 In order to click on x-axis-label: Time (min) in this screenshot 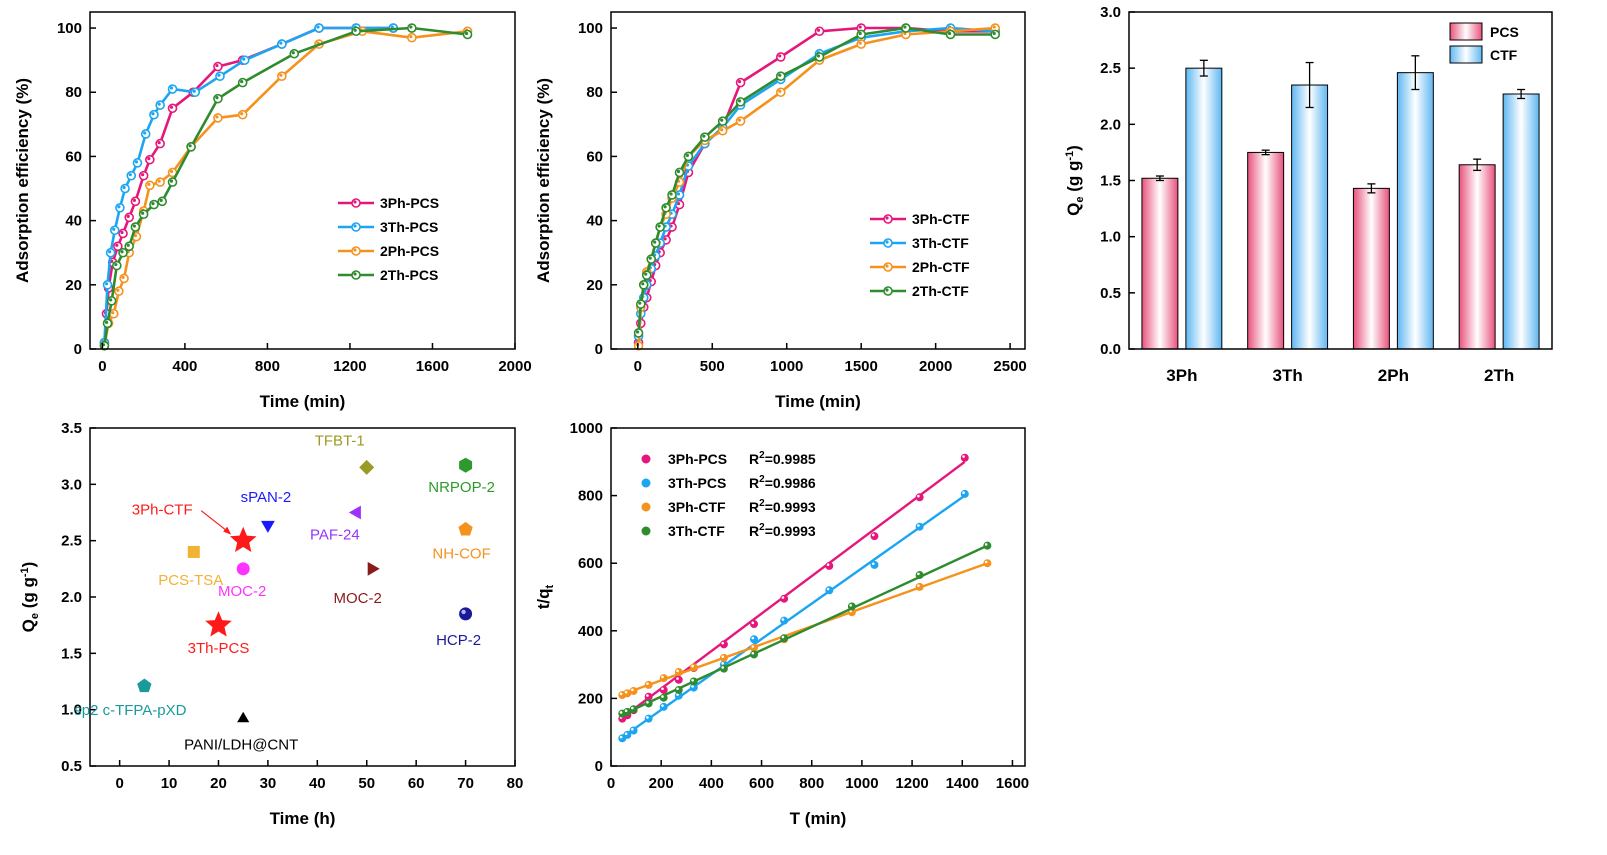, I will do `click(303, 401)`.